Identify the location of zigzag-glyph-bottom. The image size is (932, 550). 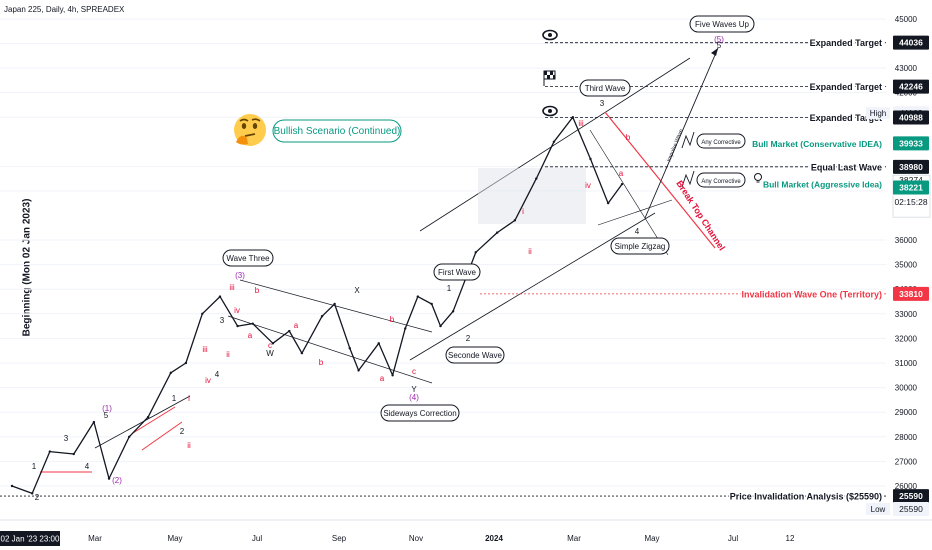
(688, 179).